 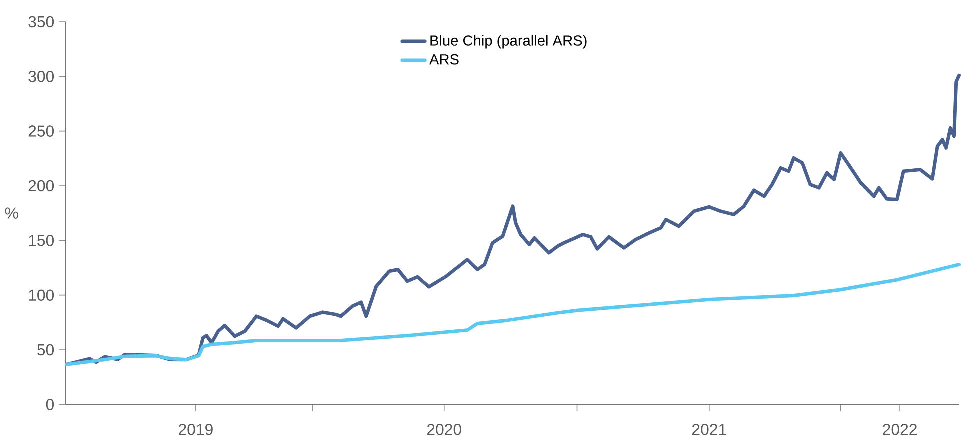 I want to click on y-axis-title: %, so click(x=11, y=214).